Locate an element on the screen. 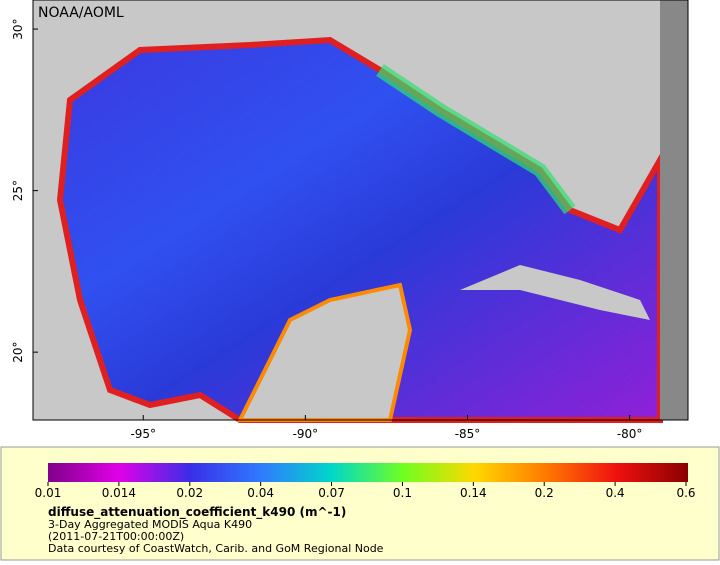 The width and height of the screenshot is (720, 565). credit: NOAA/AOML is located at coordinates (81, 13).